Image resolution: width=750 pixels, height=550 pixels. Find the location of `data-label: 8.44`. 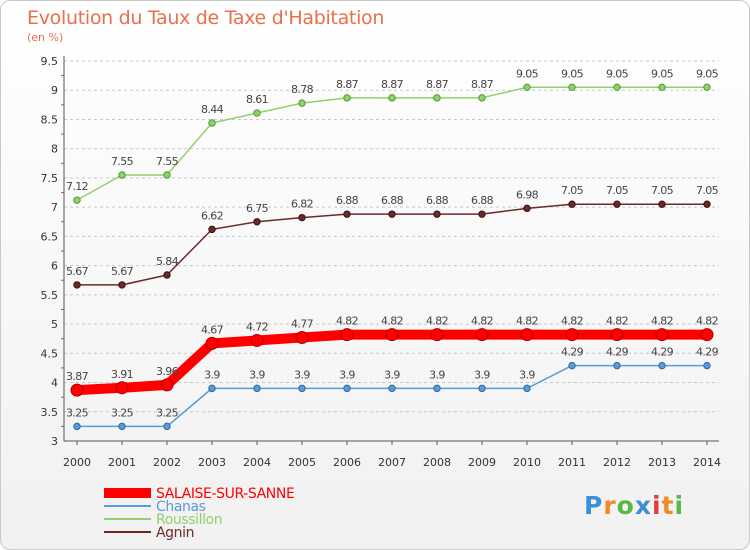

data-label: 8.44 is located at coordinates (212, 109).